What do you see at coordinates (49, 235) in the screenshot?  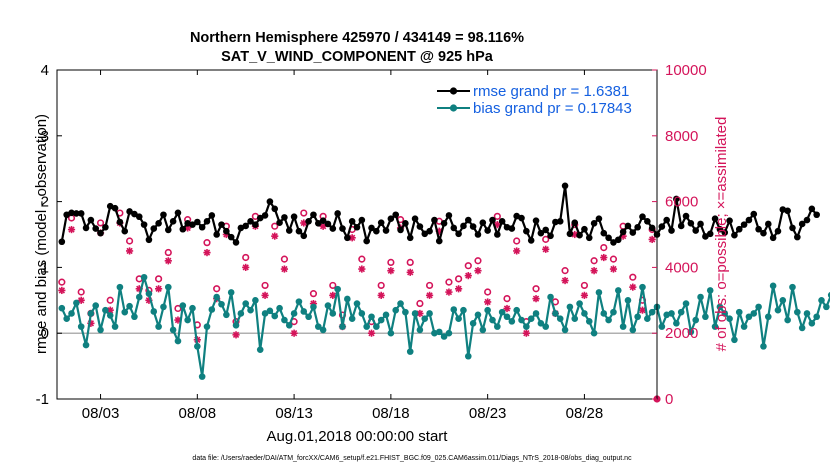 I see `left-axis: -1 0 1 2 3 4` at bounding box center [49, 235].